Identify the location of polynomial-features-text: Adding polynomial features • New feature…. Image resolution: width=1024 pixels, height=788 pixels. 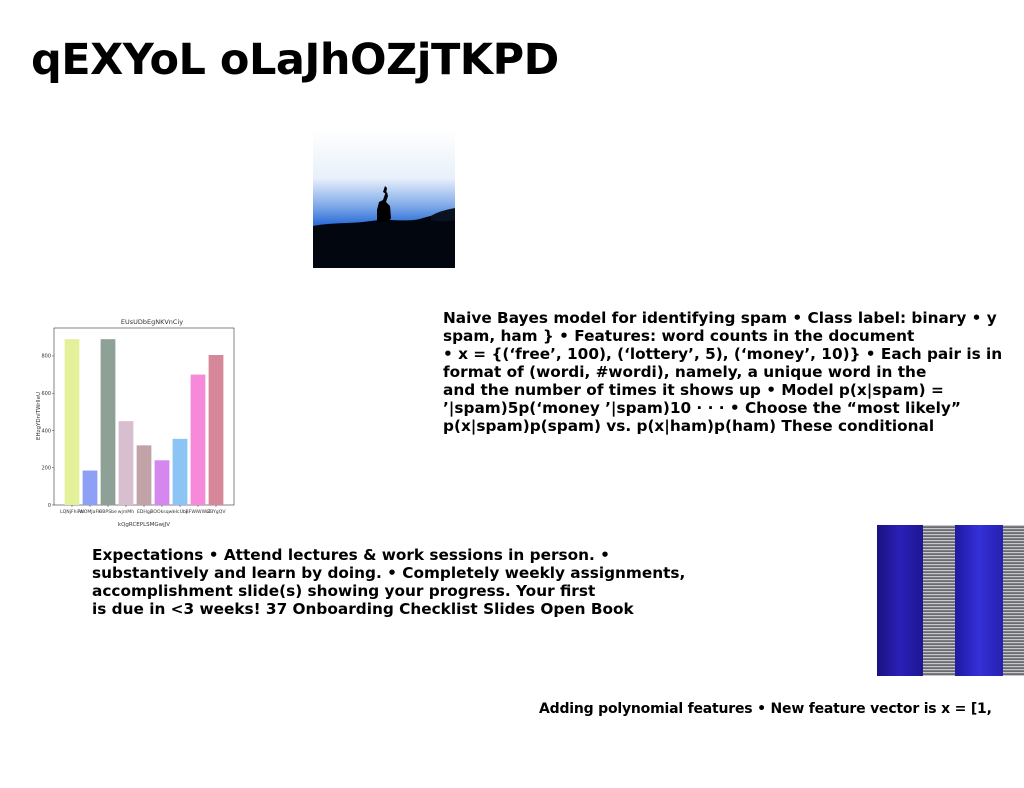
(765, 709).